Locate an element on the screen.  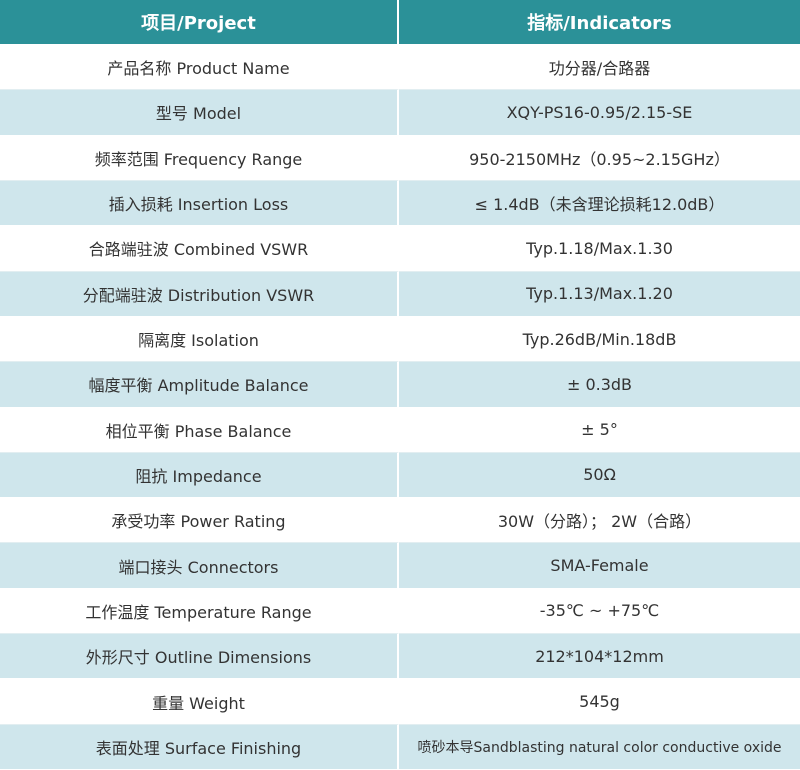
table-cell: SMA-Female is located at coordinates (599, 566).